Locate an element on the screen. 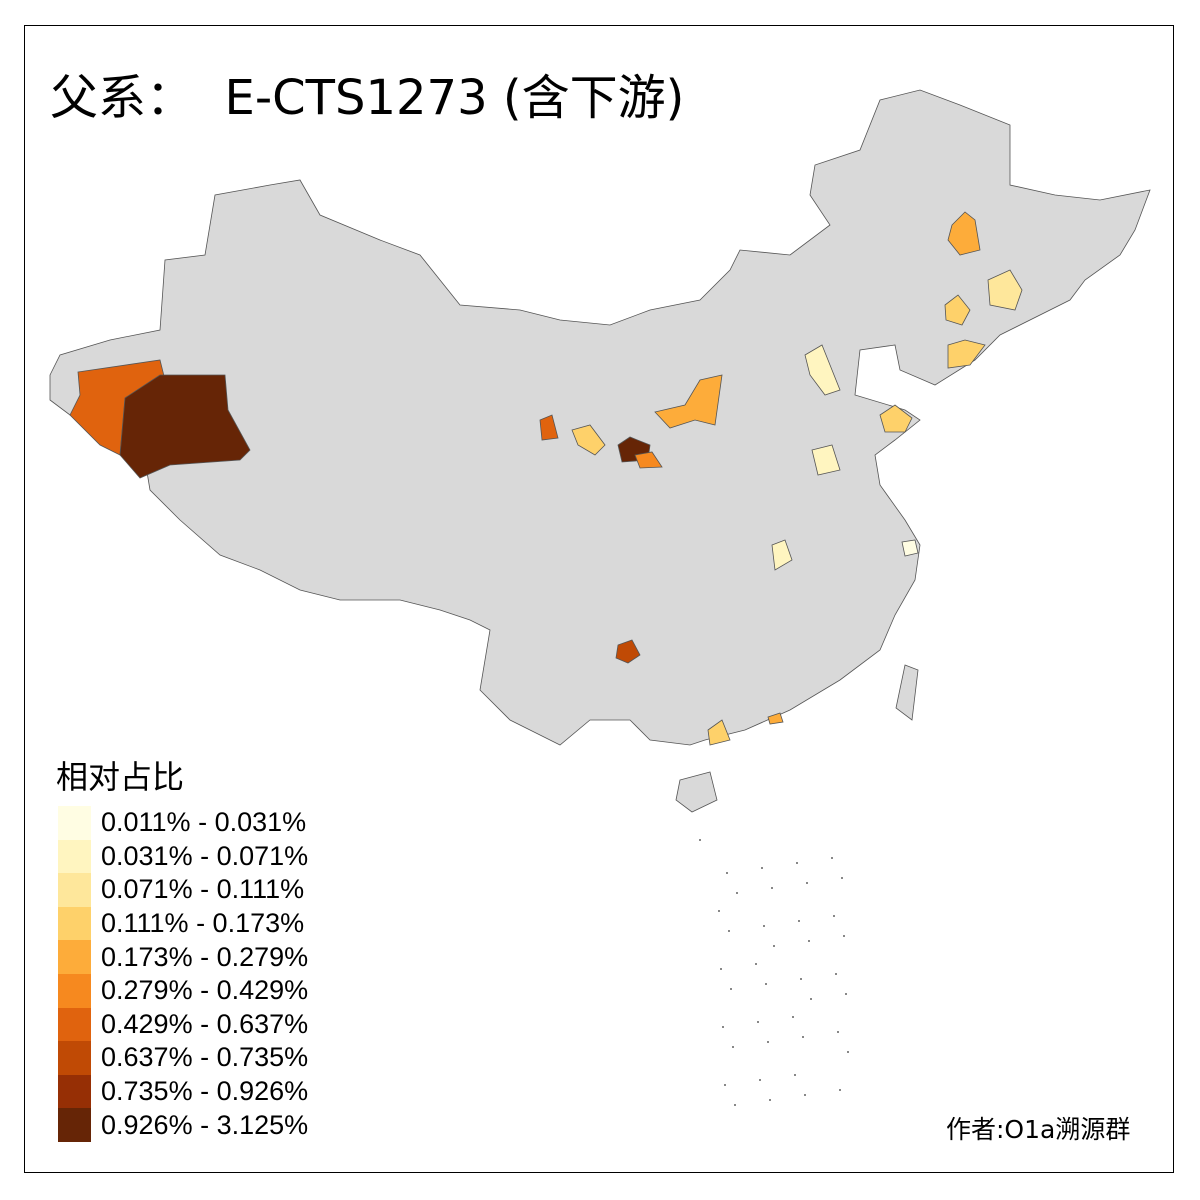 This screenshot has height=1200, width=1200. legend-label: 0.735% - 0.926% is located at coordinates (205, 1091).